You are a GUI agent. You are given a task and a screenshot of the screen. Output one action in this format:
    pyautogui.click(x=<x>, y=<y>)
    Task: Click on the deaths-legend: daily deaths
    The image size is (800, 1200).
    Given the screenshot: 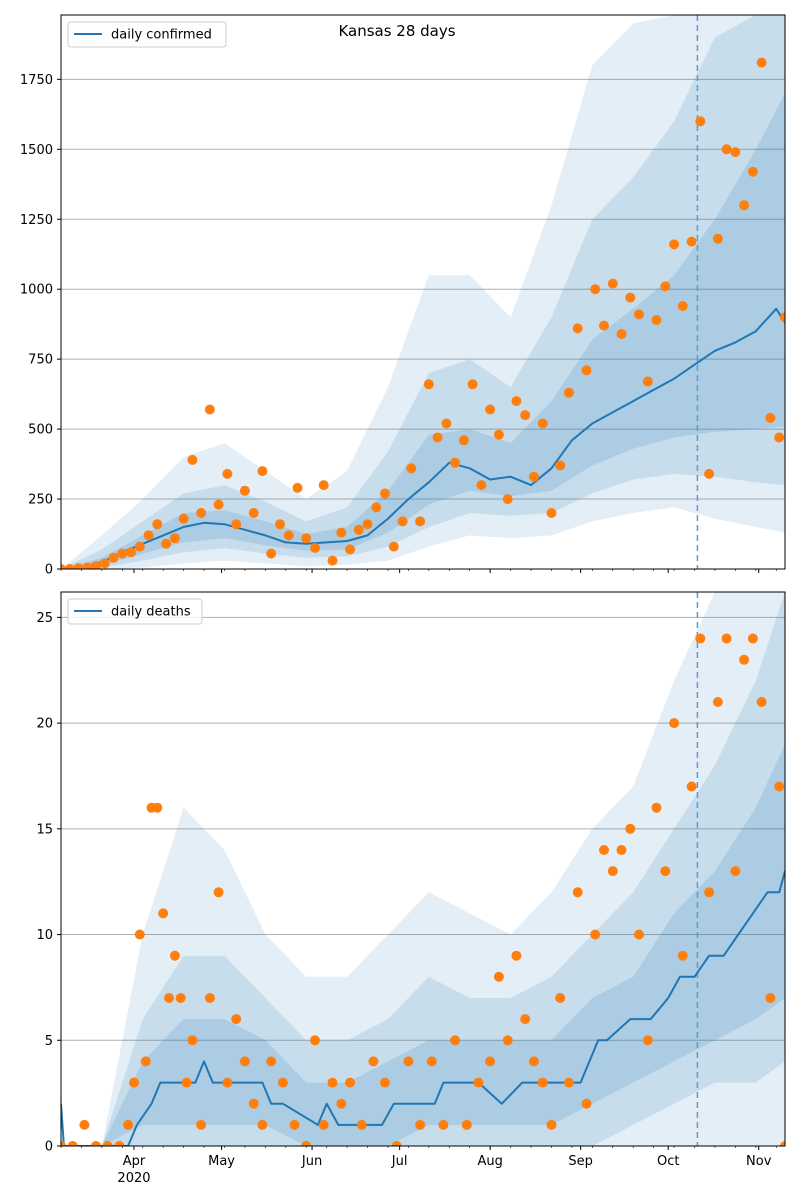 What is the action you would take?
    pyautogui.click(x=135, y=611)
    